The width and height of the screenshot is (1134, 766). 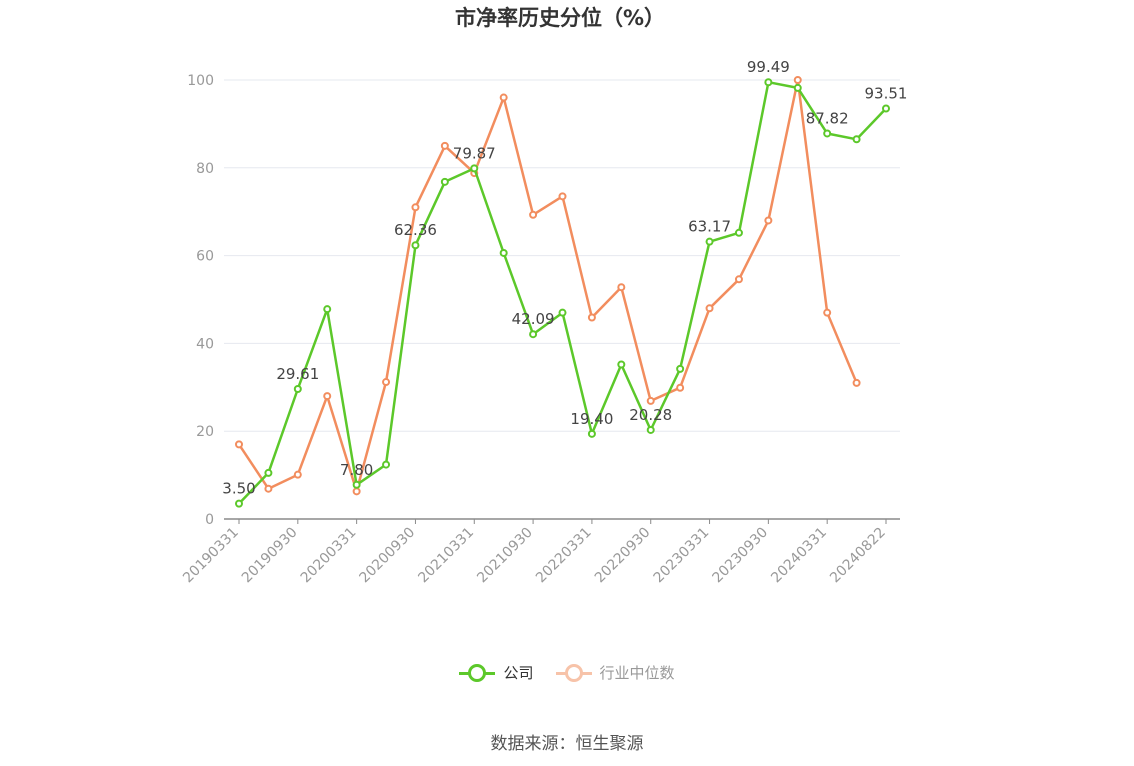 I want to click on y-tick-label-40: 40, so click(x=205, y=344).